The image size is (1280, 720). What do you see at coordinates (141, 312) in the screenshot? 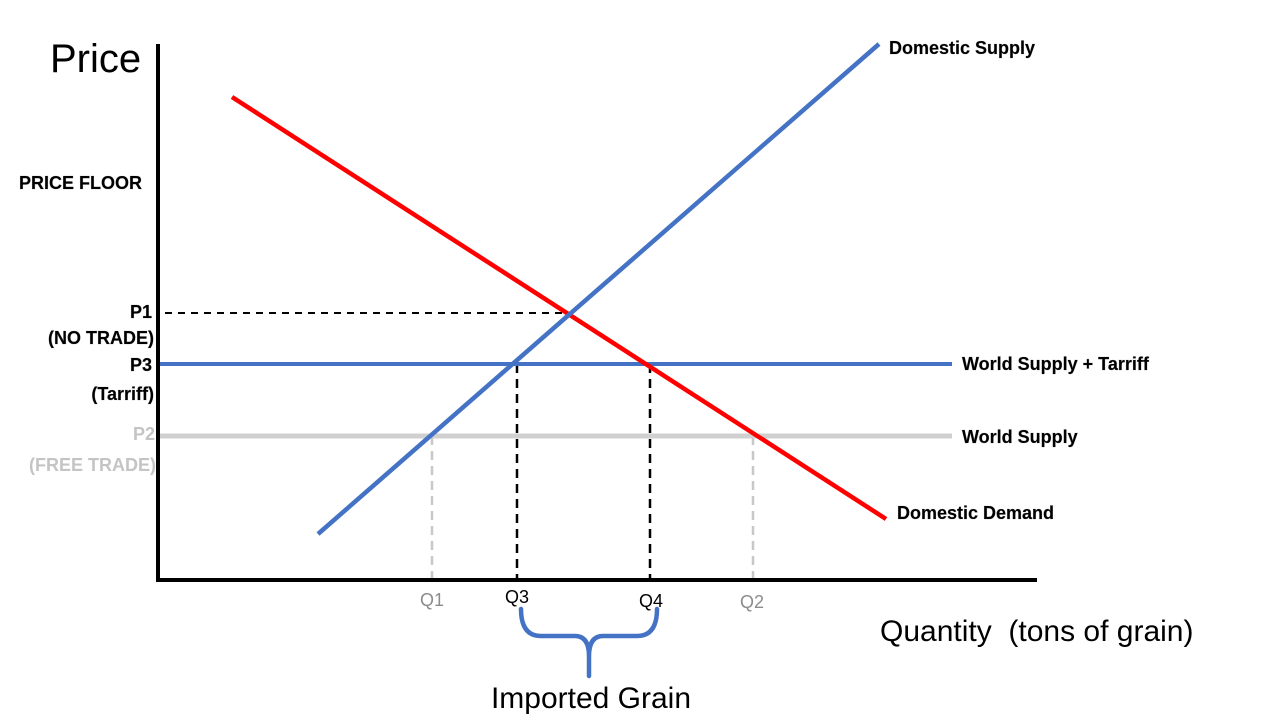
I see `p1-label: P1` at bounding box center [141, 312].